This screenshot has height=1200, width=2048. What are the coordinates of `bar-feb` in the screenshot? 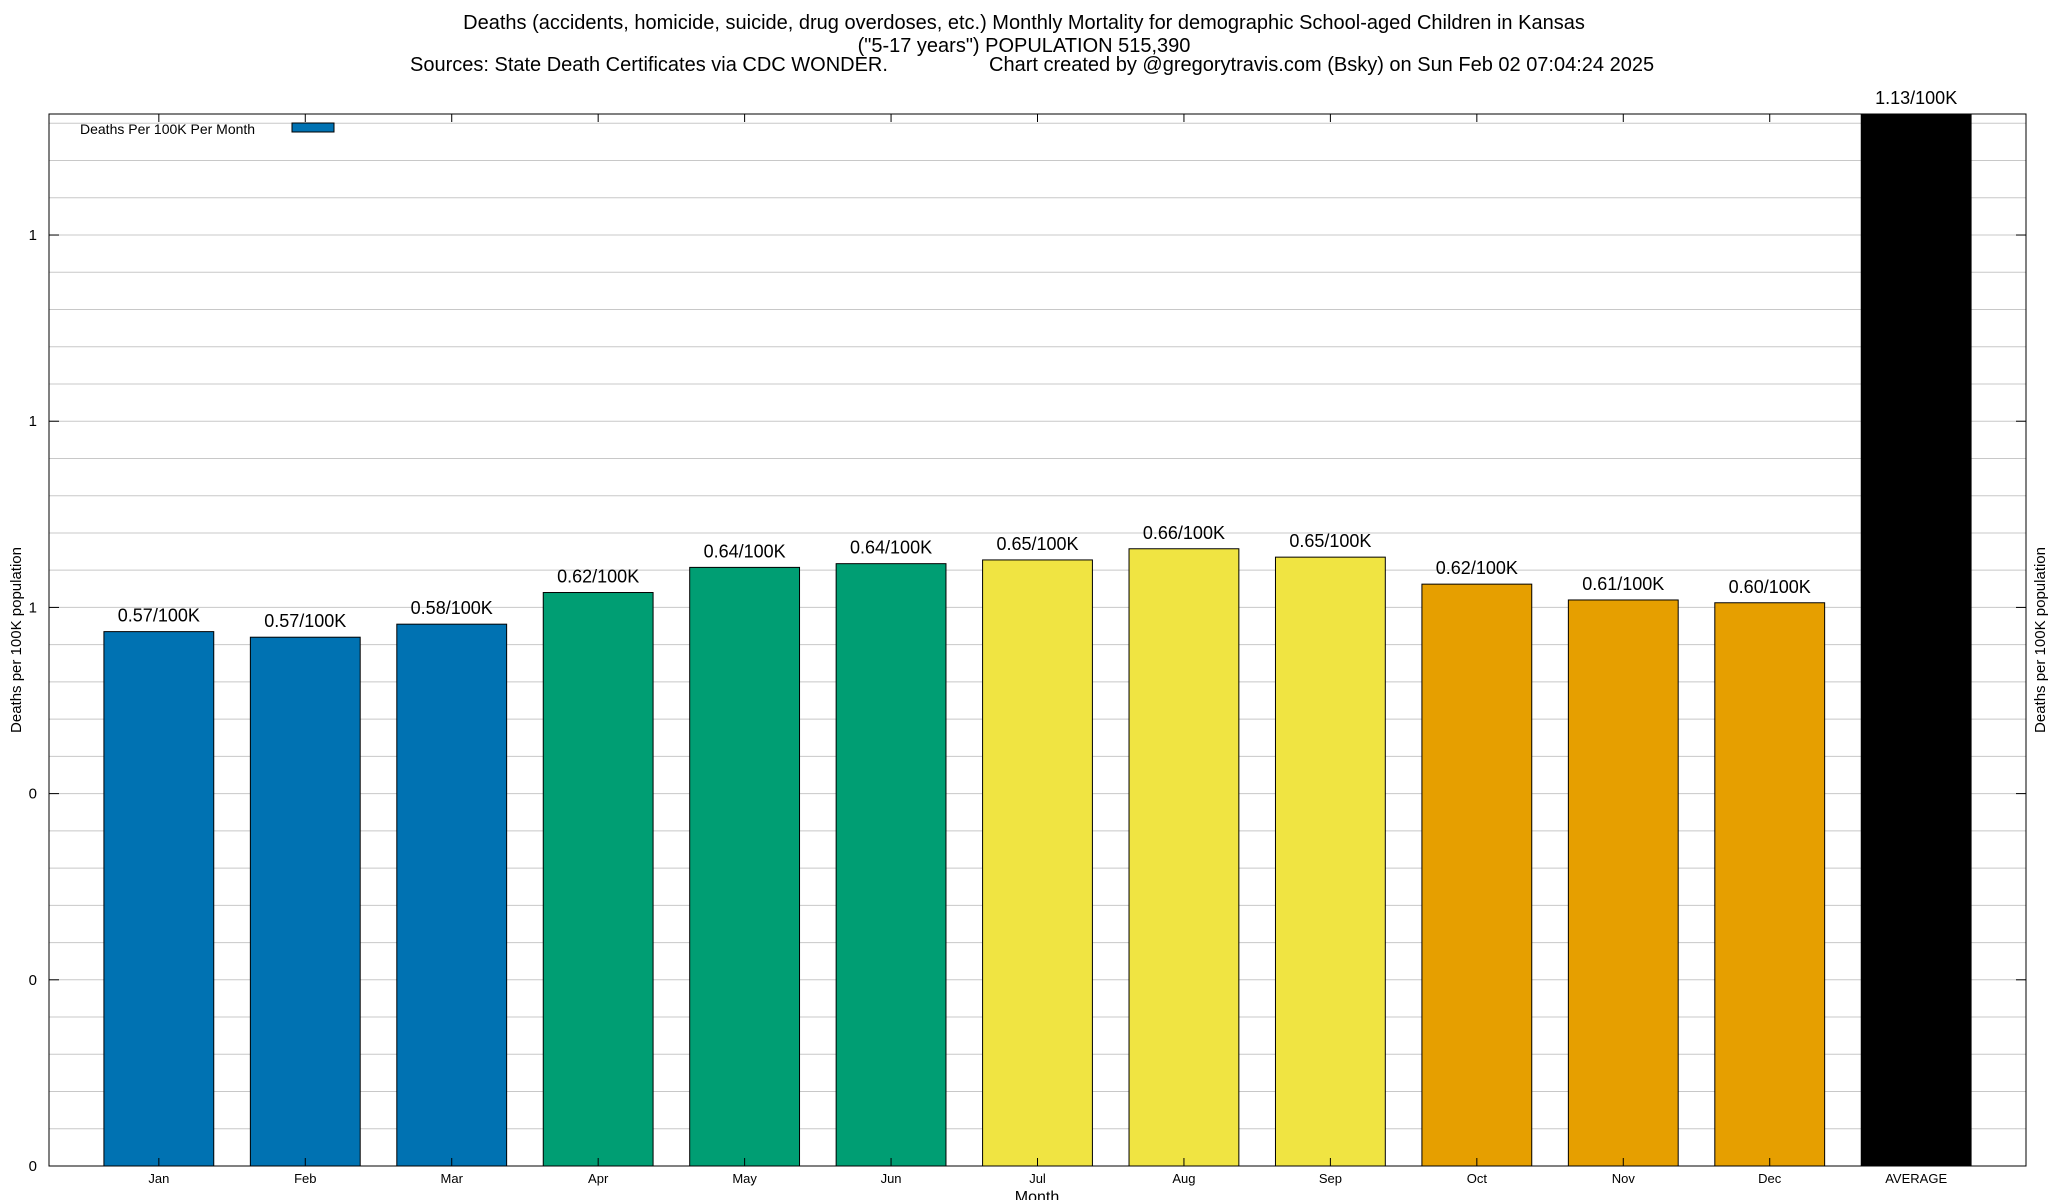 It's located at (305, 901).